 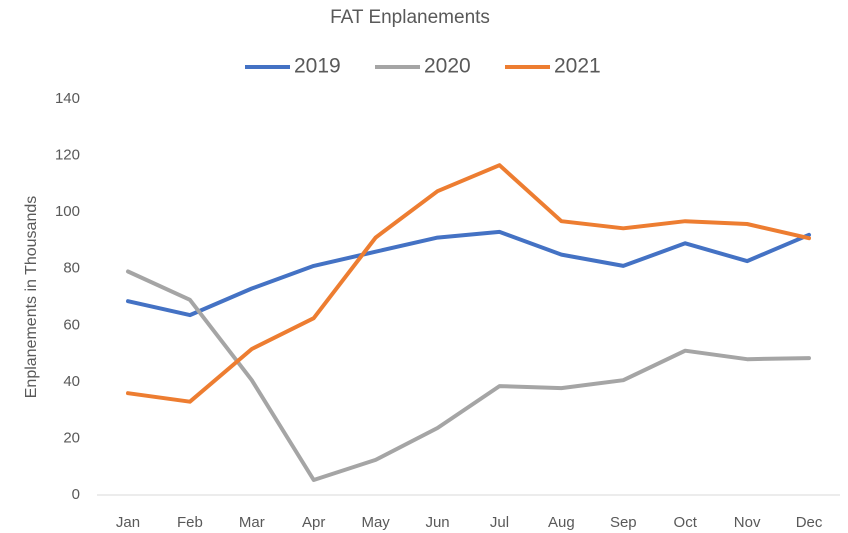 What do you see at coordinates (809, 522) in the screenshot?
I see `x-tick-label: Dec` at bounding box center [809, 522].